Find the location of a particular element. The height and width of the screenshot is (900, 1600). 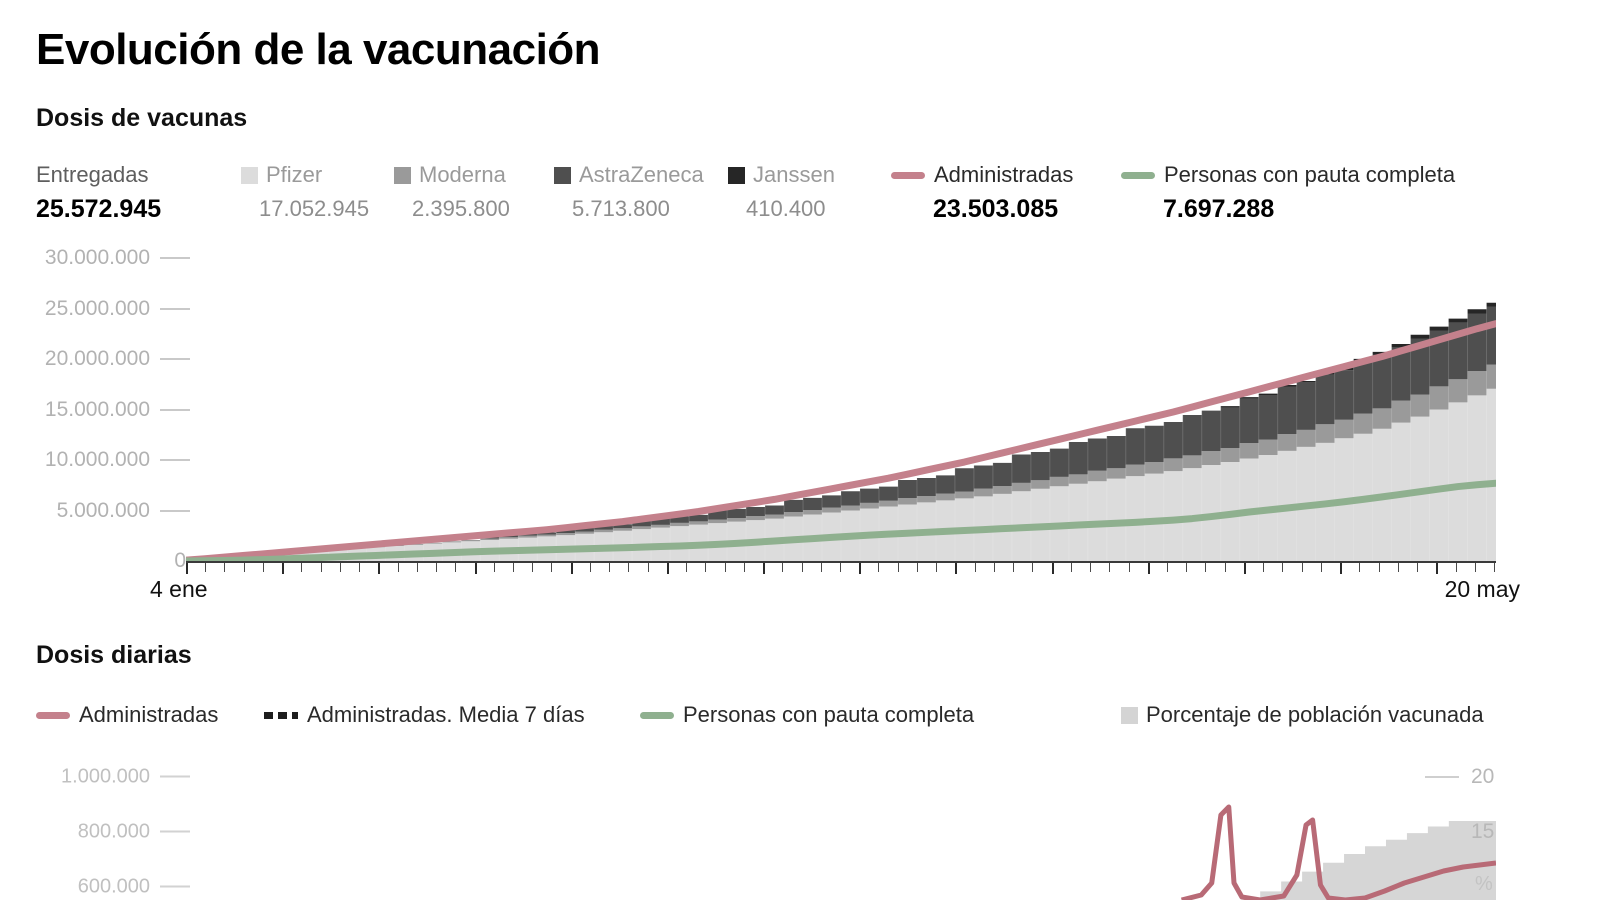

x-axis-ticks-doses is located at coordinates (841, 568).